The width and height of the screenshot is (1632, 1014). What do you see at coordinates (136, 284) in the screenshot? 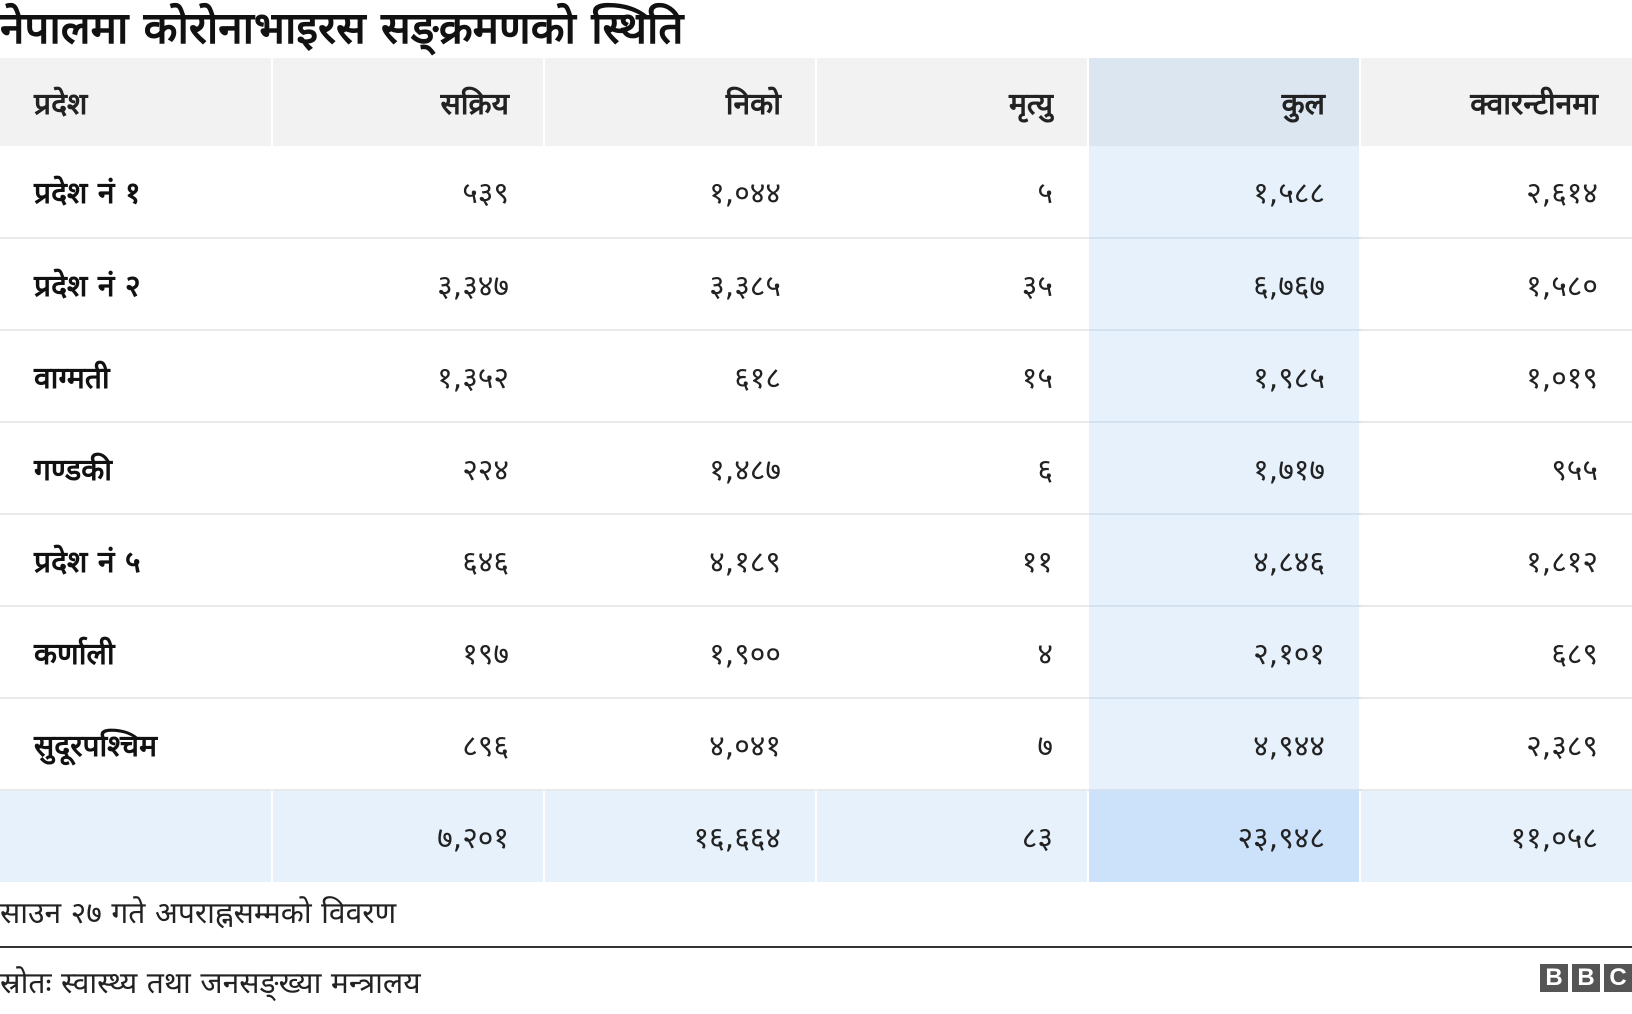
I see `province-name: प्रदेश नं २` at bounding box center [136, 284].